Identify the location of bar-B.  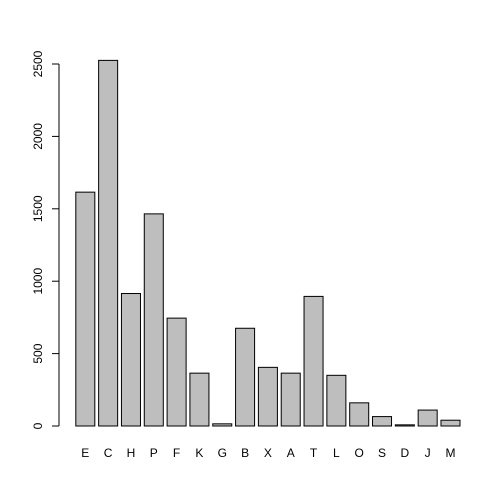
(245, 377).